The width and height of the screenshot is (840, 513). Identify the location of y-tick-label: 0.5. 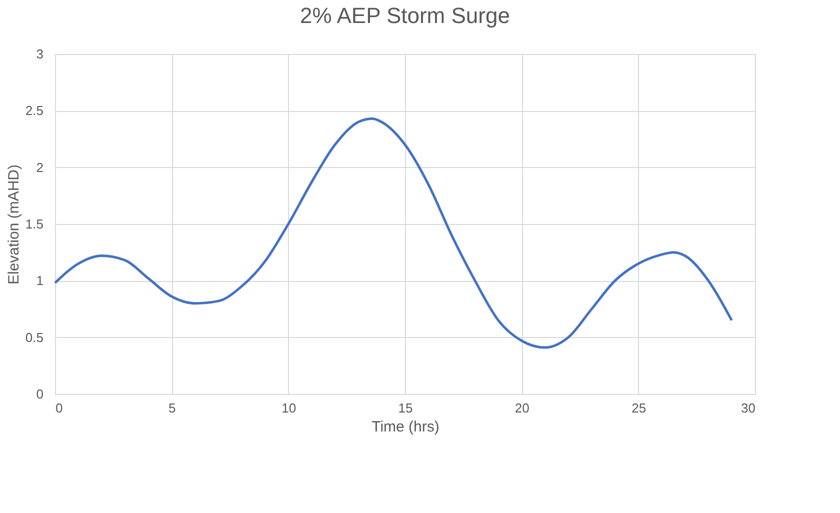
(34, 337).